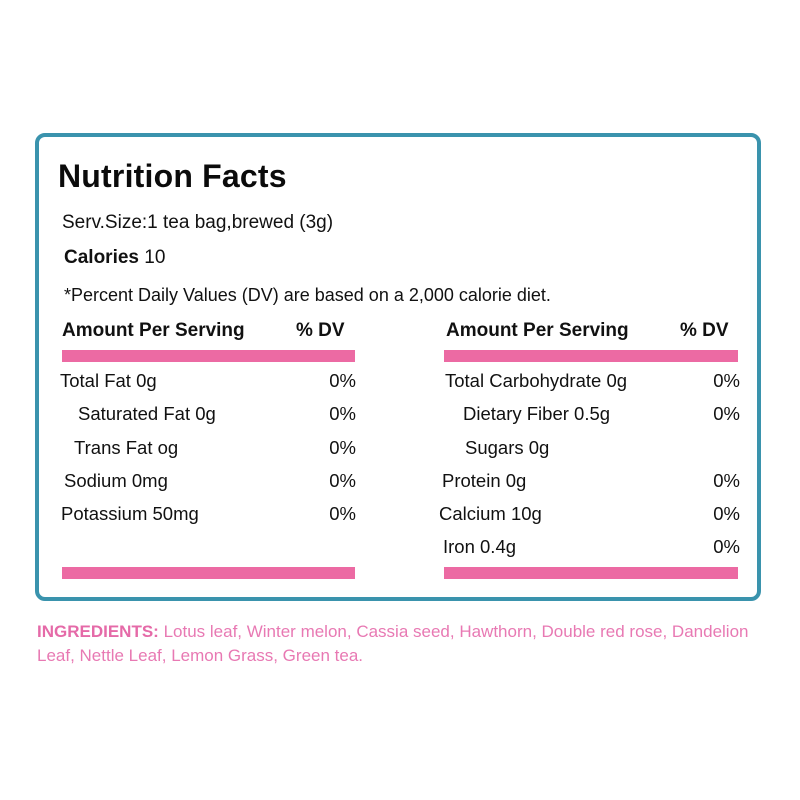 The width and height of the screenshot is (800, 800). What do you see at coordinates (108, 380) in the screenshot?
I see `left-row-label: Total Fat 0g` at bounding box center [108, 380].